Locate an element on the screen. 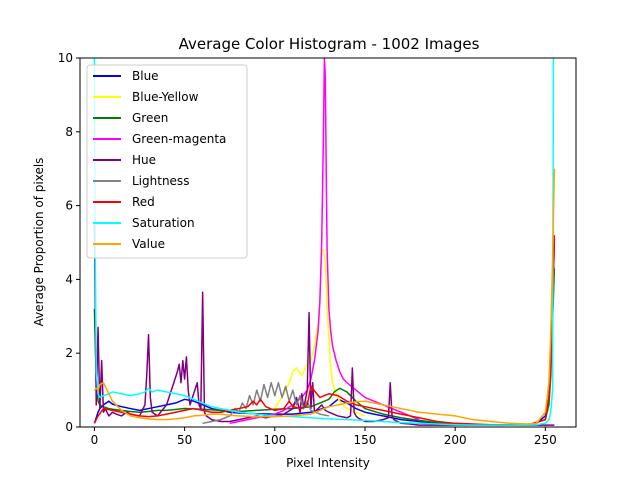 This screenshot has height=484, width=640. x-axis: 0 50 100 150 200 250 is located at coordinates (324, 437).